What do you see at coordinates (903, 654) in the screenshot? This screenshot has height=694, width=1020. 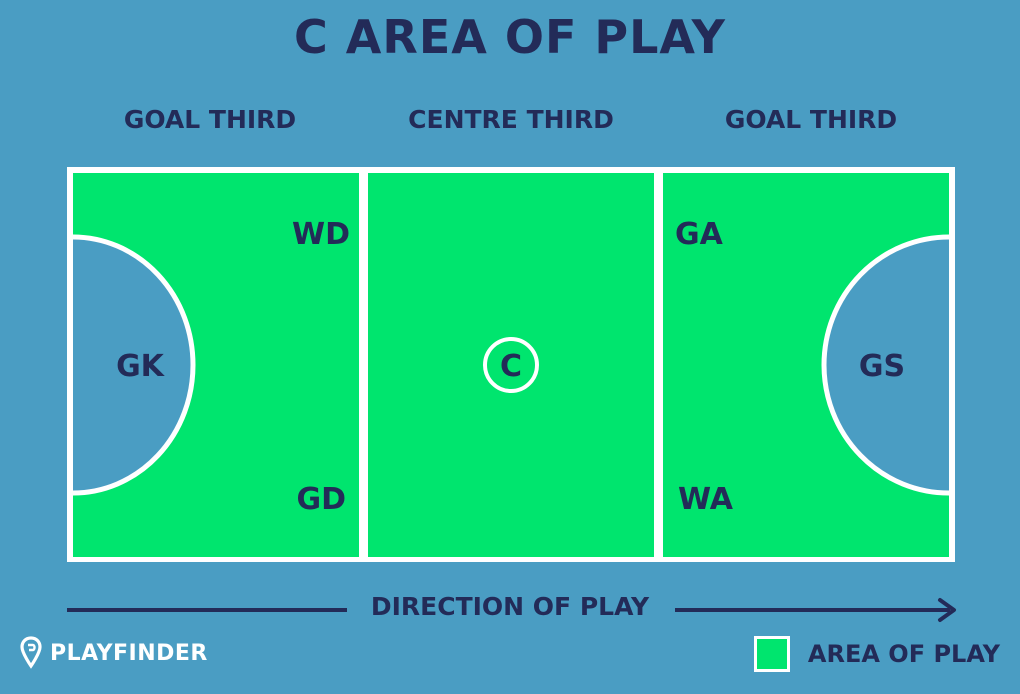 I see `legend-label: AREA OF PLAY` at bounding box center [903, 654].